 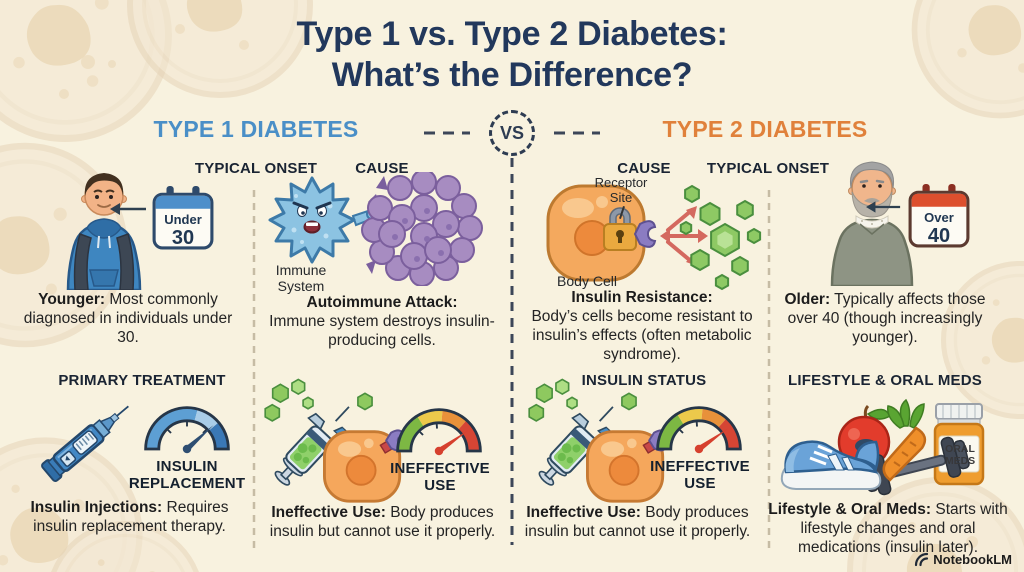 What do you see at coordinates (644, 380) in the screenshot?
I see `label-insulin-status: INSULIN STATUS` at bounding box center [644, 380].